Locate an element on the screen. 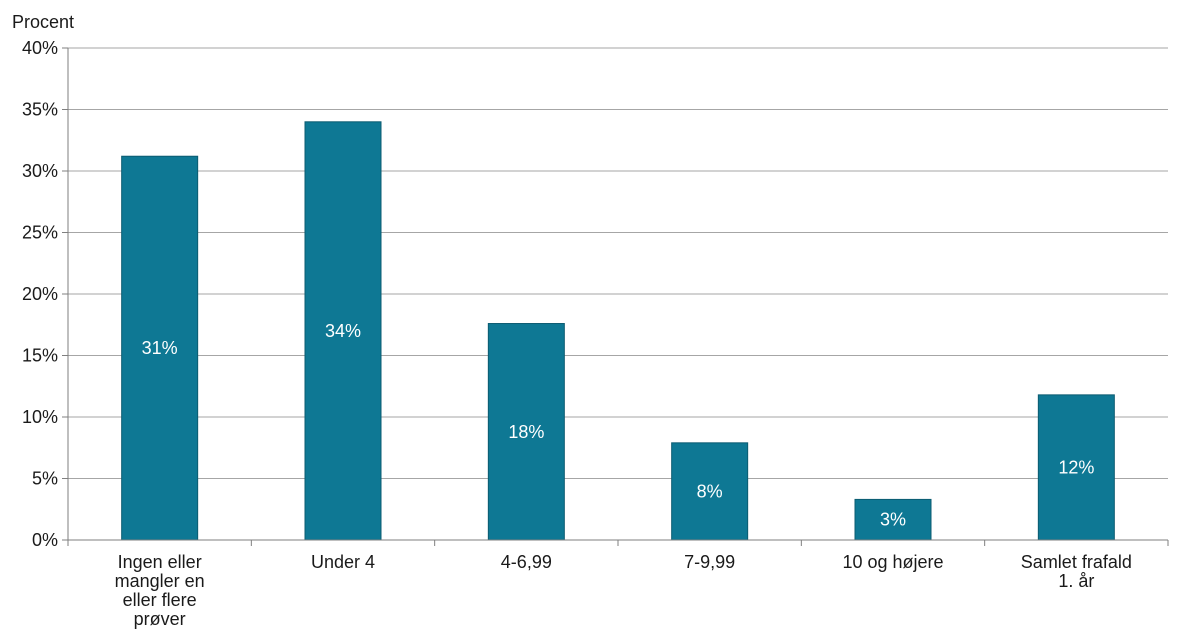 This screenshot has width=1187, height=642. y-tick-label: 15% is located at coordinates (40, 356).